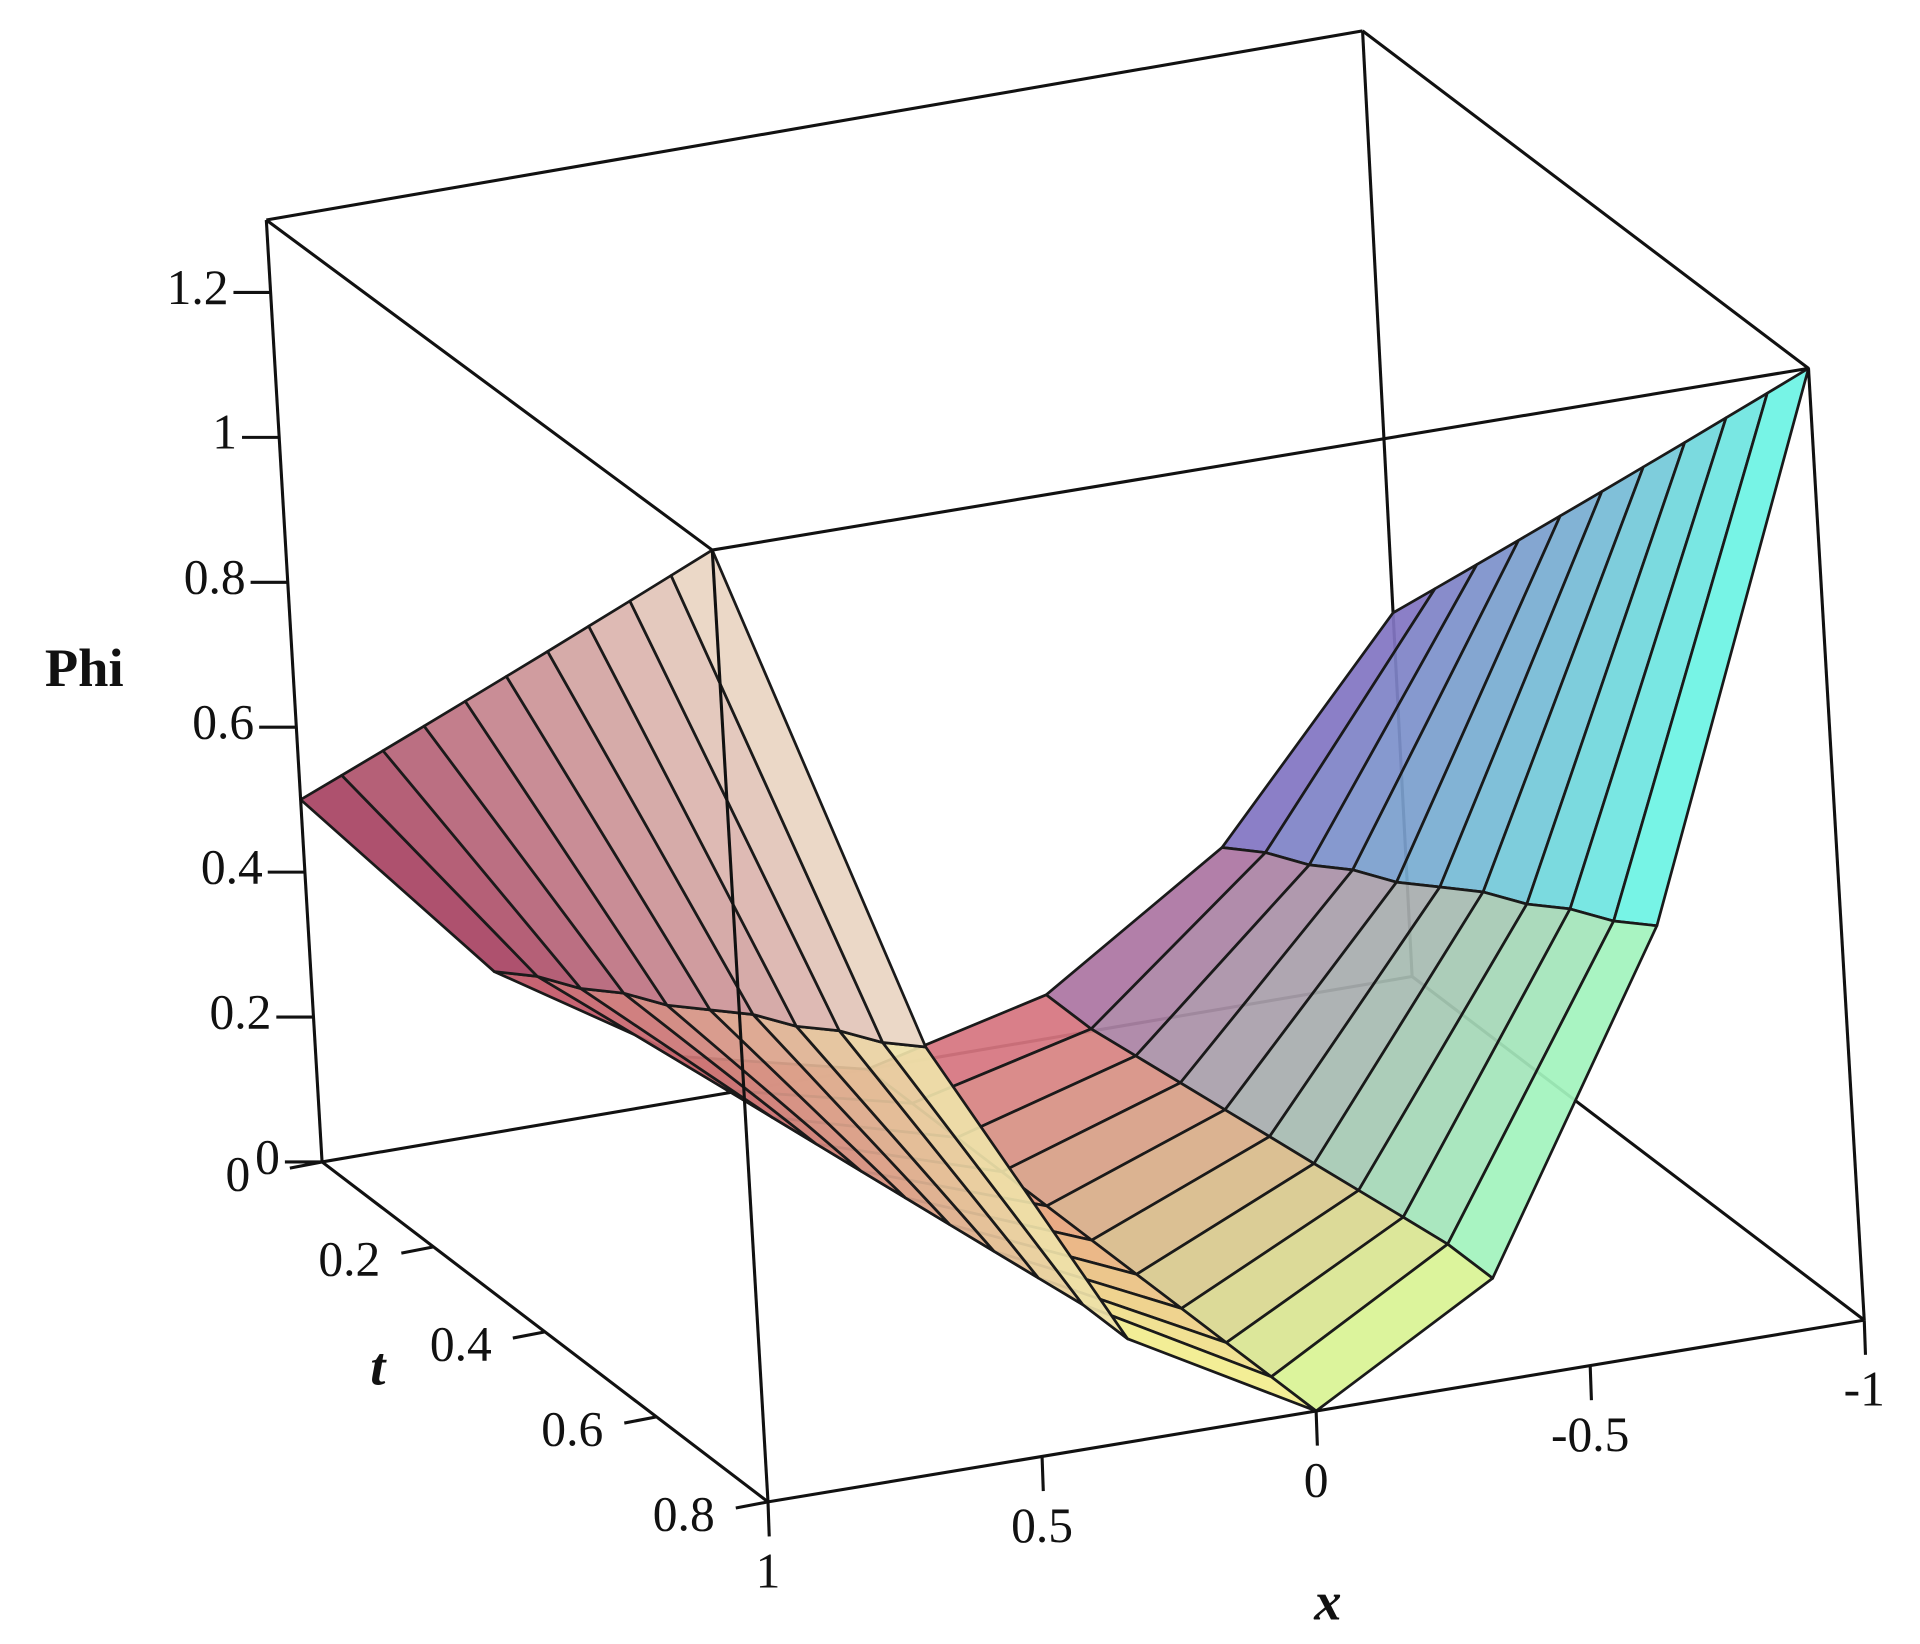 The image size is (1920, 1644). I want to click on y-tick-label: 0.8, so click(684, 1514).